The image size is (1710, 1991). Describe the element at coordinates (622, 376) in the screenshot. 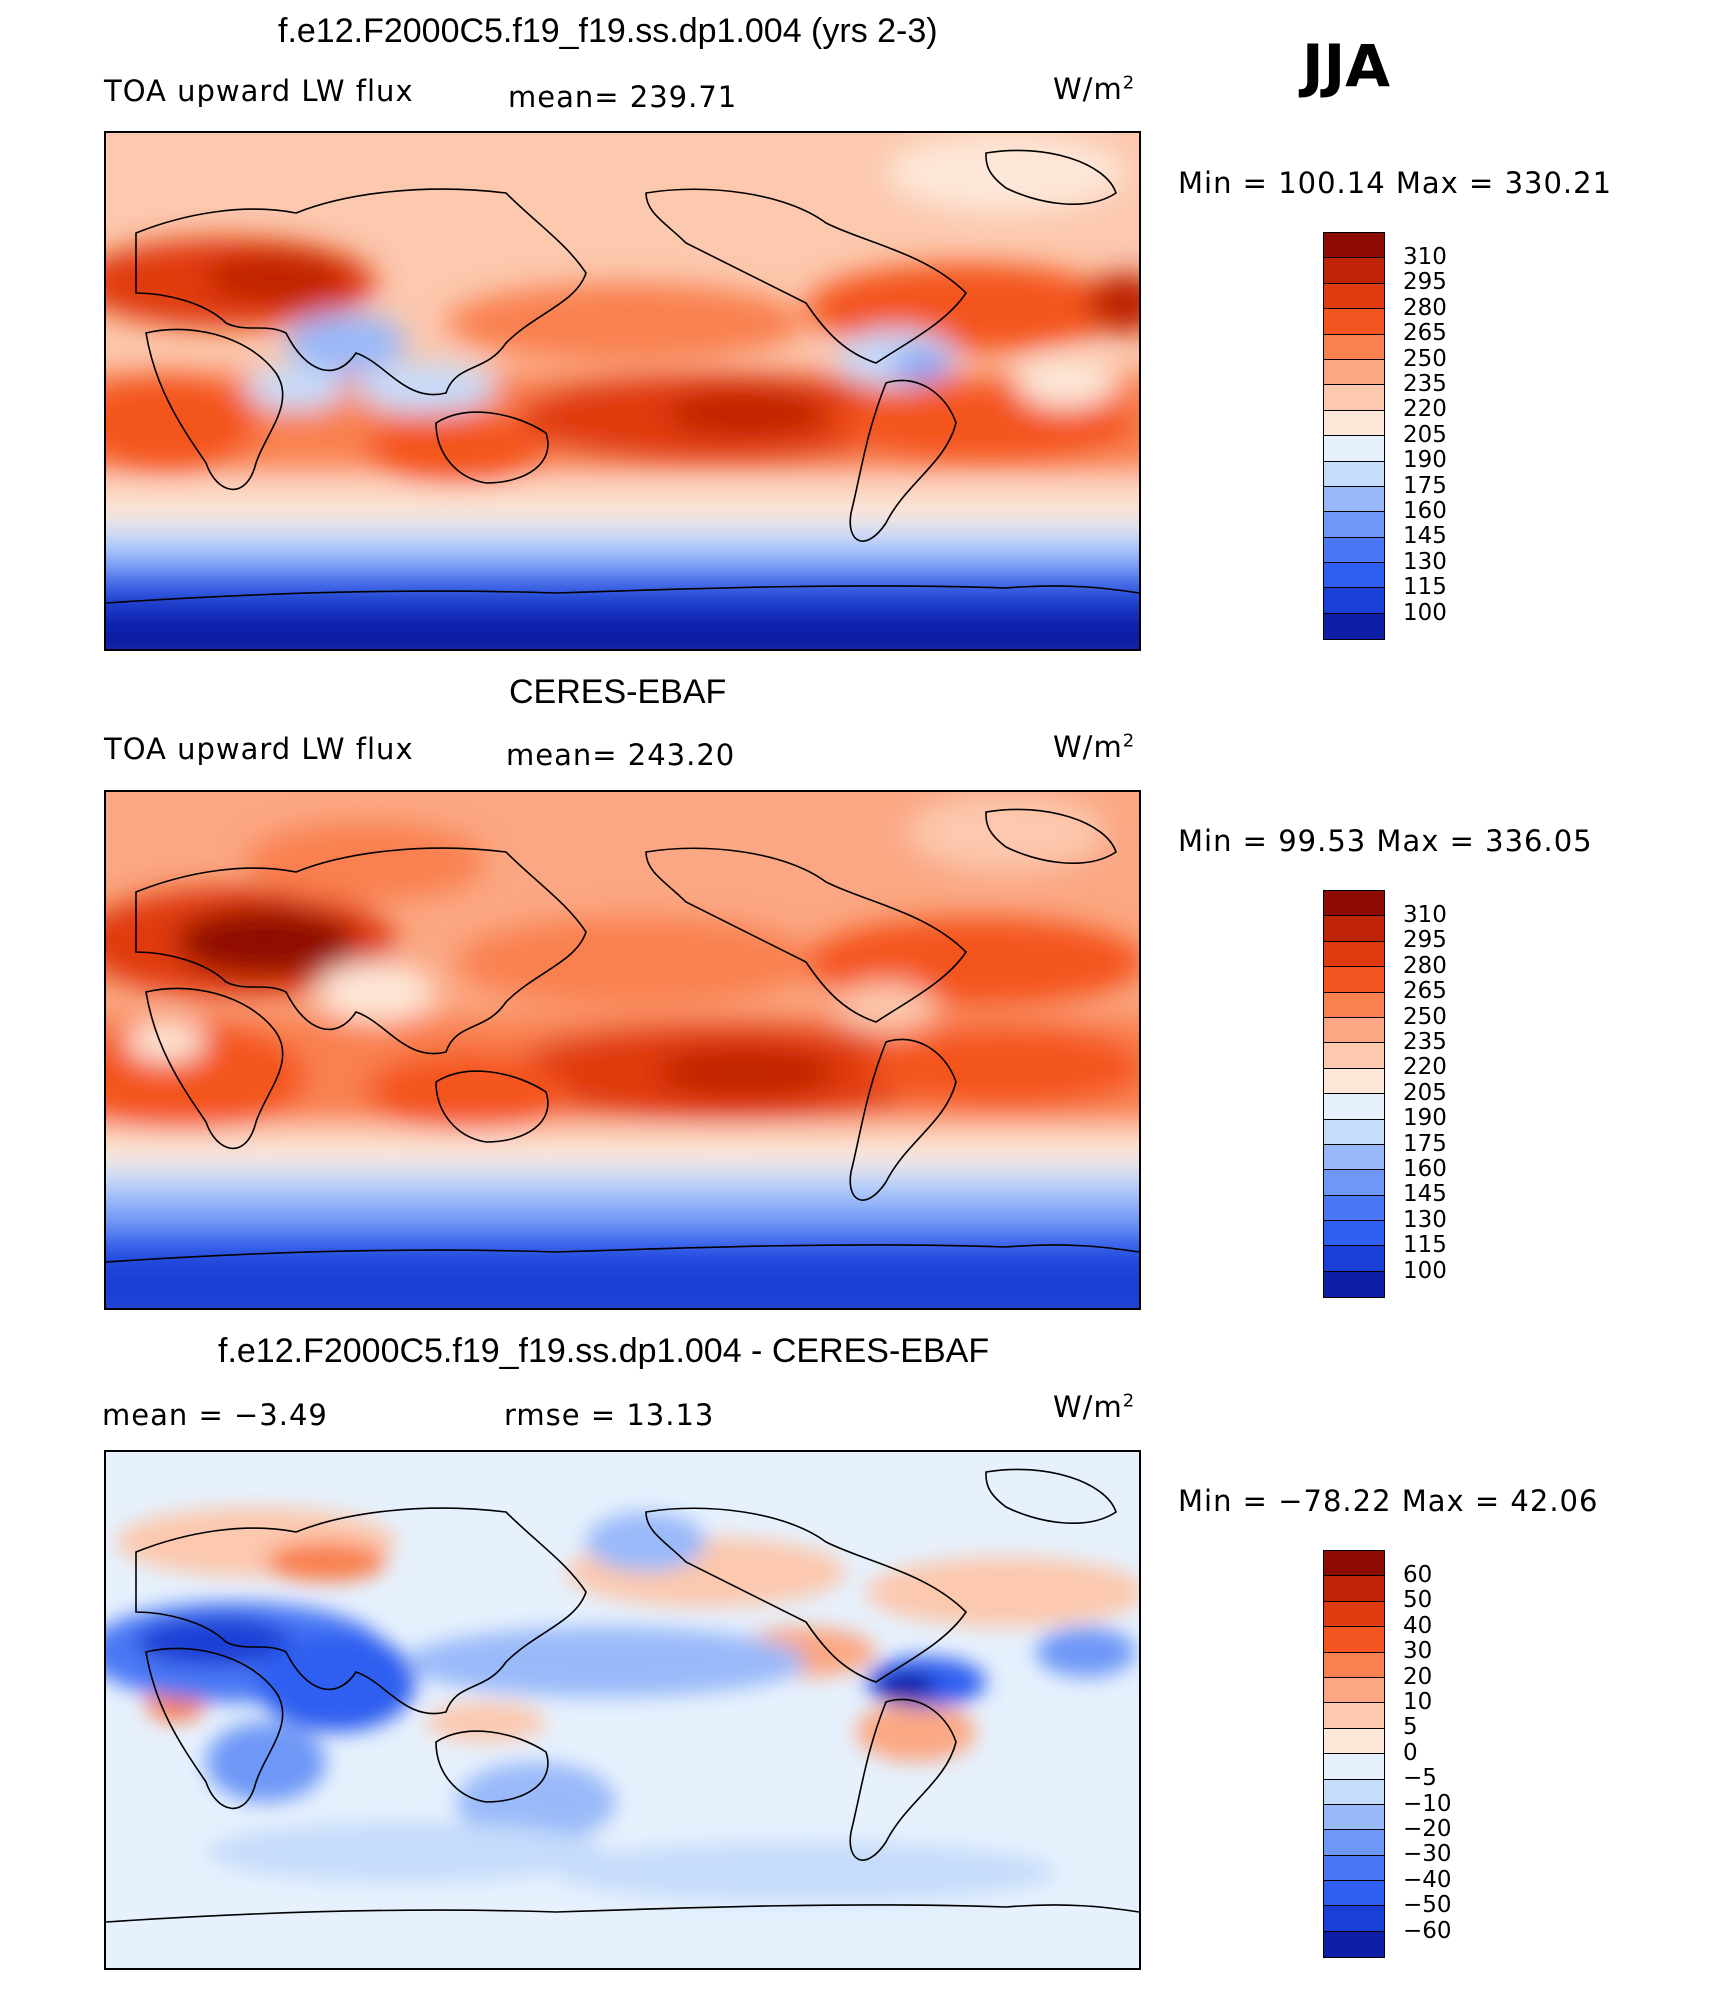

I see `panel1-coastlines` at that location.